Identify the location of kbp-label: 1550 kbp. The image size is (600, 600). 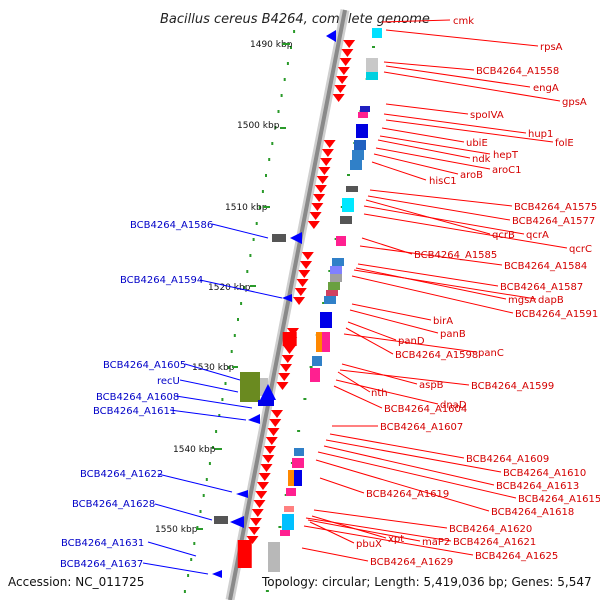
(176, 530).